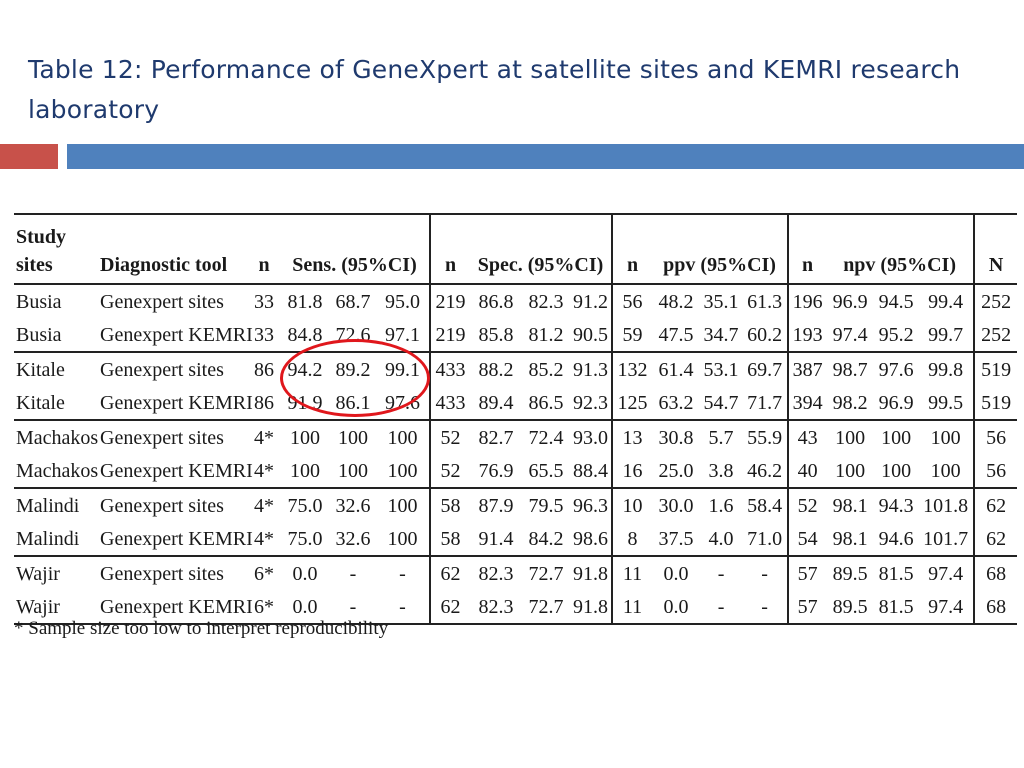 The image size is (1024, 768). What do you see at coordinates (676, 334) in the screenshot?
I see `cell-ppv-est: 47.5` at bounding box center [676, 334].